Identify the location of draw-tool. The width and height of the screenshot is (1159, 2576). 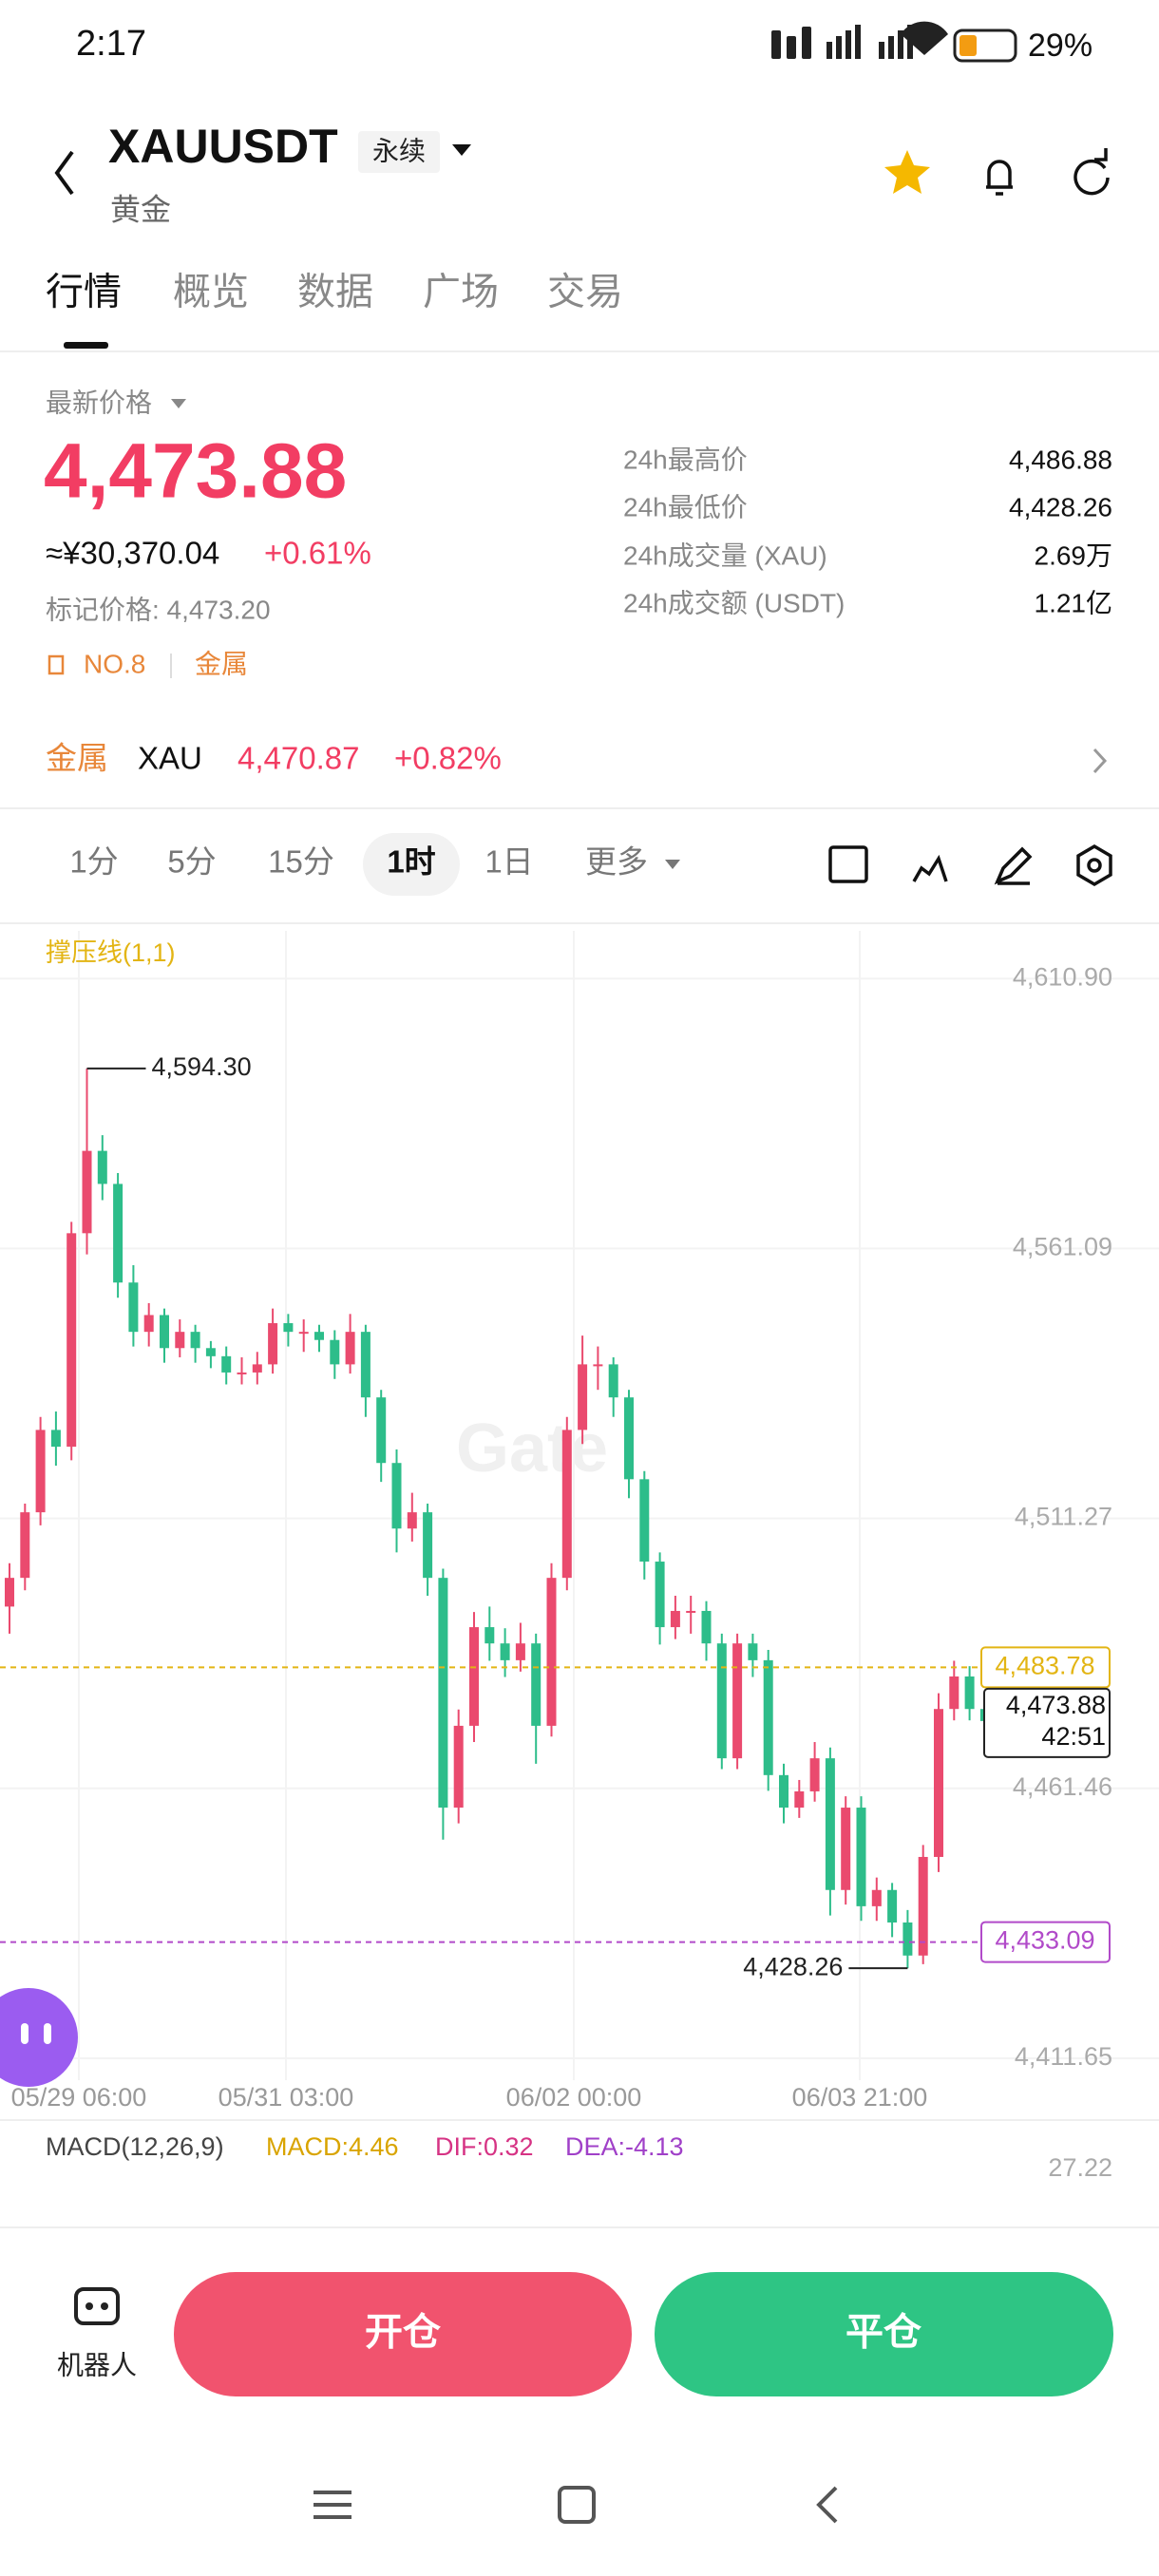
(1013, 865).